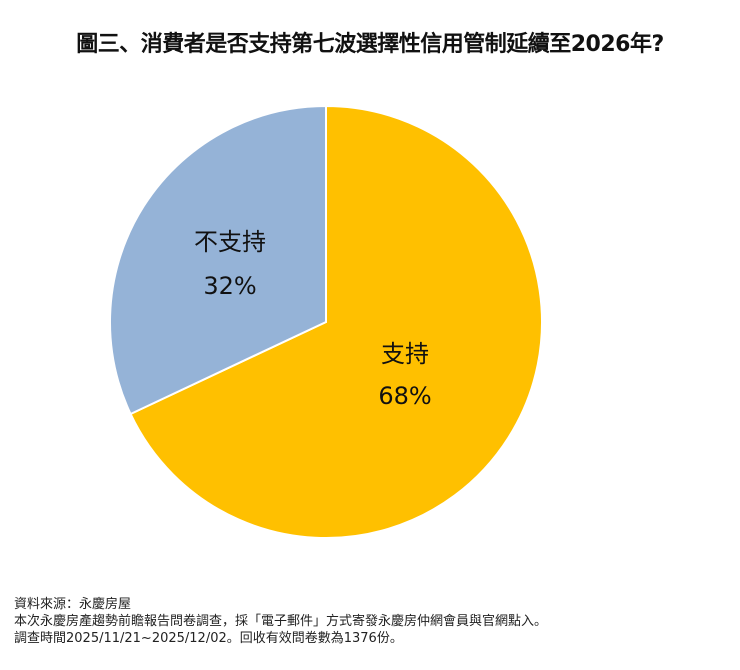  Describe the element at coordinates (370, 44) in the screenshot. I see `chart-title: 圖三、消費者是否支持第七波選擇性信用管制延續至2026年?` at that location.